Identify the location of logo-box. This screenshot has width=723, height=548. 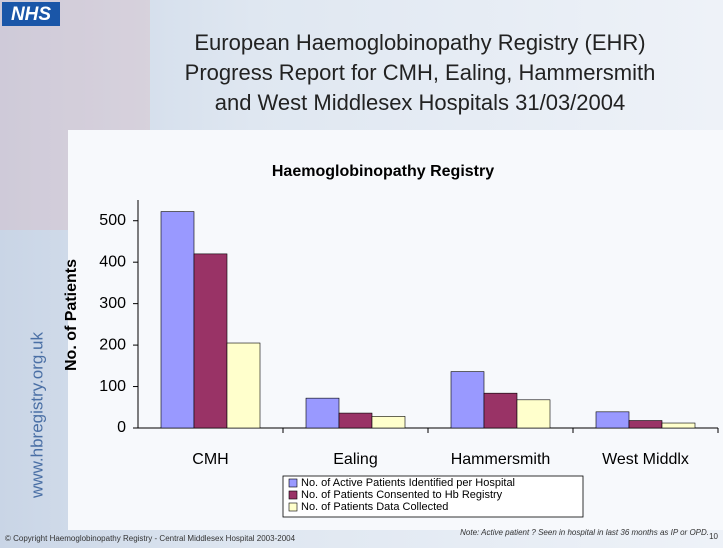
(31, 14).